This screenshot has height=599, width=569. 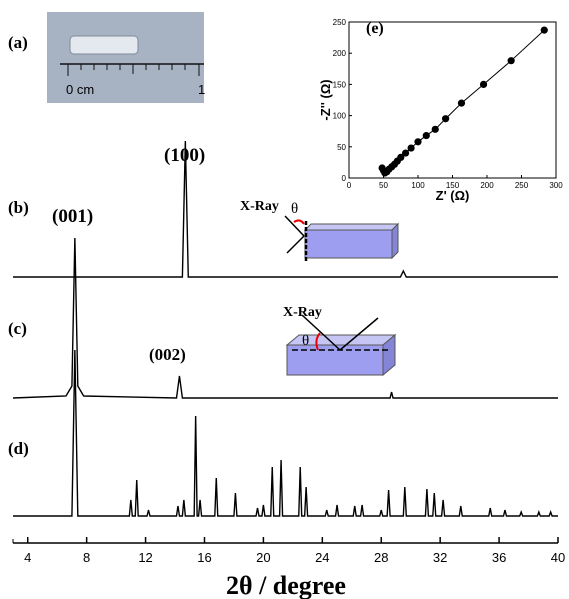 What do you see at coordinates (556, 185) in the screenshot?
I see `x-tick-label: 300` at bounding box center [556, 185].